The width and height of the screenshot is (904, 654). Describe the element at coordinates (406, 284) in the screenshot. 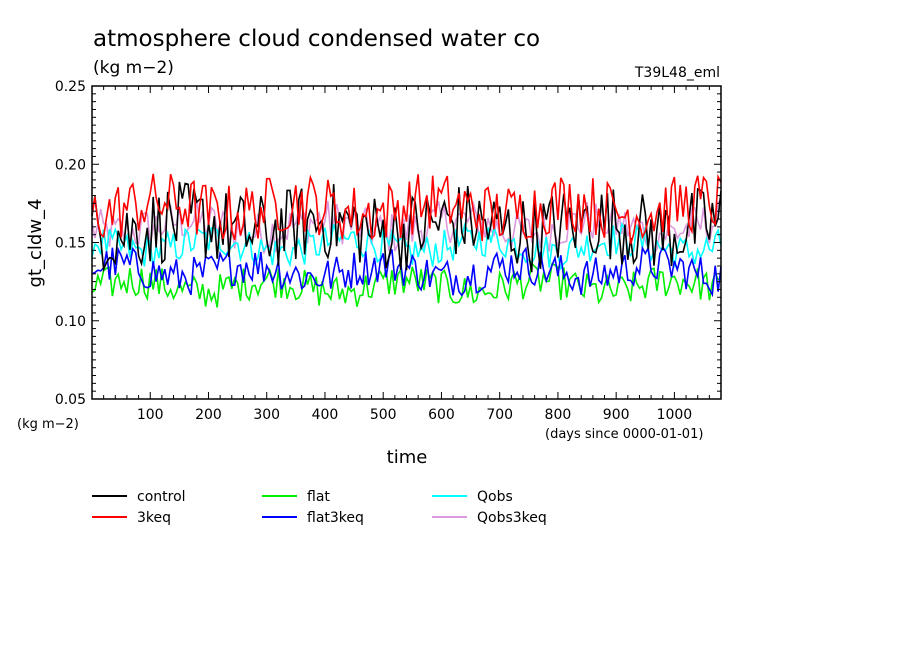

I see `series-line-flat` at that location.